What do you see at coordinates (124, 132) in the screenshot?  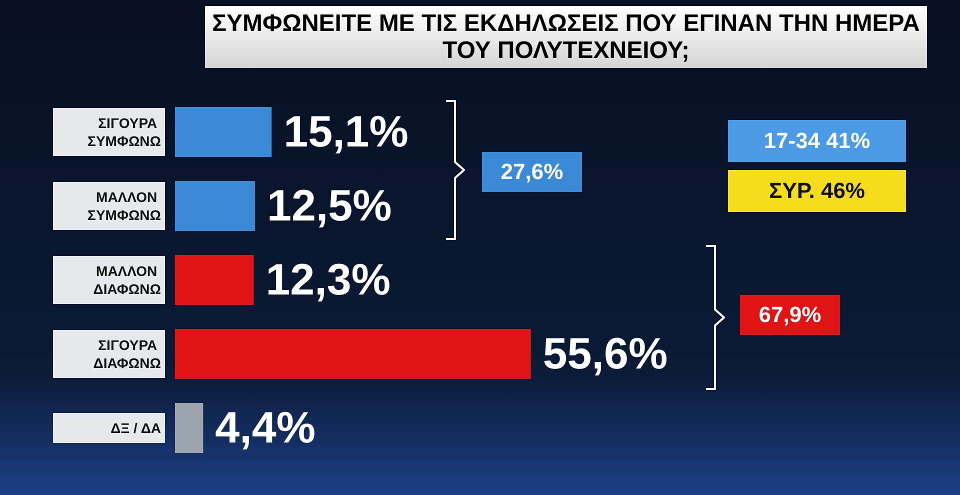 I see `y-tick-label: ΣΙΓΟΥΡΑ ΣΥΜΦΩΝΩ` at bounding box center [124, 132].